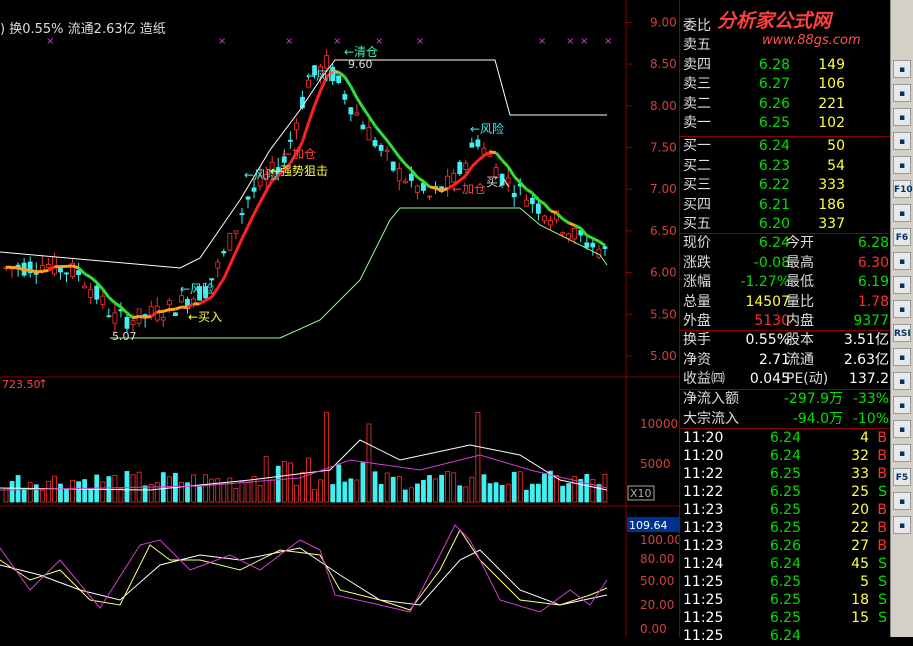 Image resolution: width=913 pixels, height=646 pixels. What do you see at coordinates (703, 564) in the screenshot?
I see `tick-time: 11:24` at bounding box center [703, 564].